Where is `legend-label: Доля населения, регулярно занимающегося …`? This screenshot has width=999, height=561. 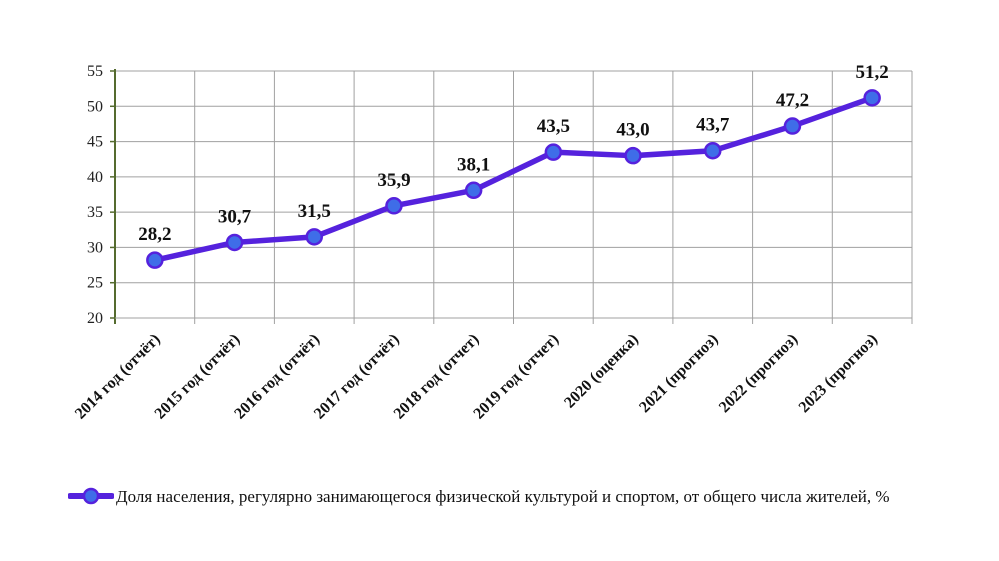
legend-label: Доля населения, регулярно занимающегося … is located at coordinates (503, 496).